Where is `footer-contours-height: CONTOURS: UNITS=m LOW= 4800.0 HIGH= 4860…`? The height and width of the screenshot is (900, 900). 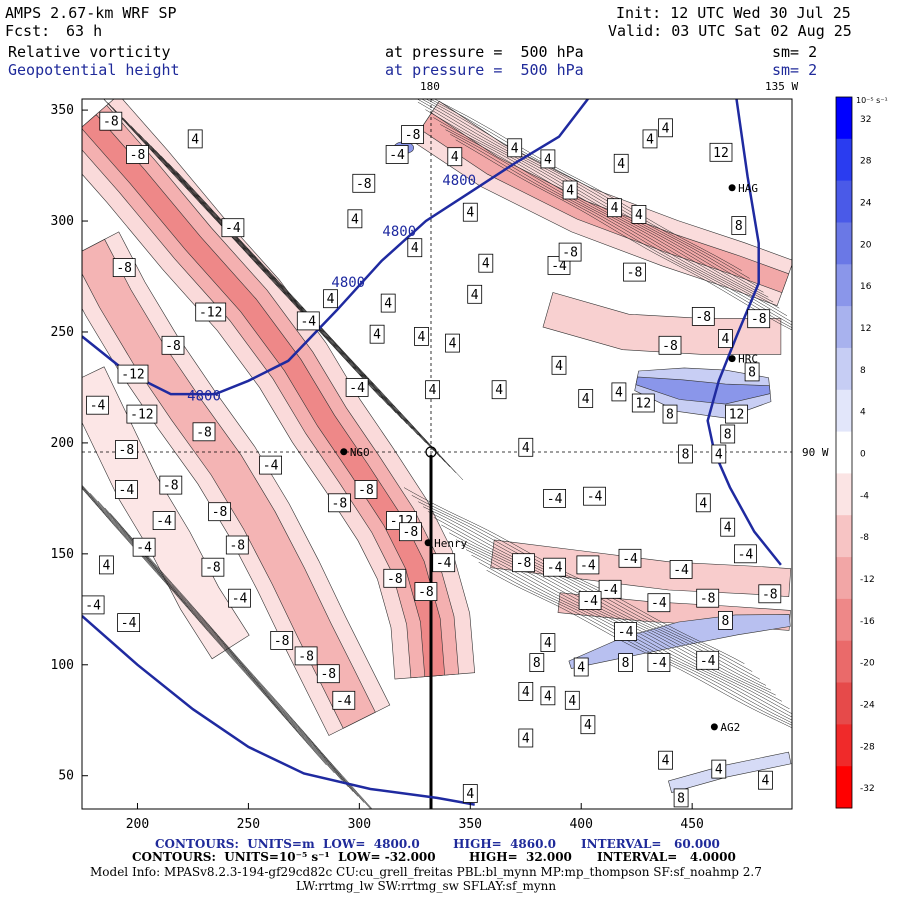 footer-contours-height: CONTOURS: UNITS=m LOW= 4800.0 HIGH= 4860… is located at coordinates (437, 844).